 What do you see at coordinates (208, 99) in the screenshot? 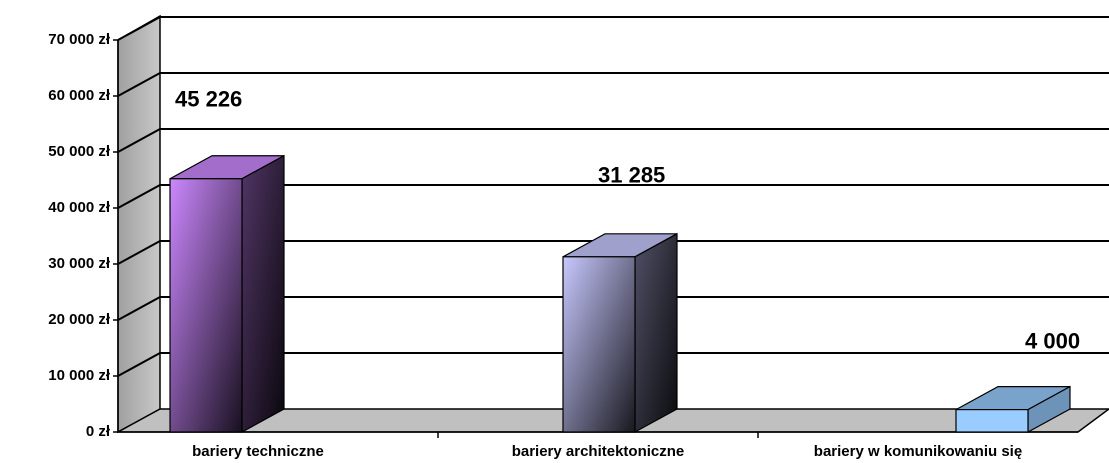
I see `value-label: 45 226` at bounding box center [208, 99].